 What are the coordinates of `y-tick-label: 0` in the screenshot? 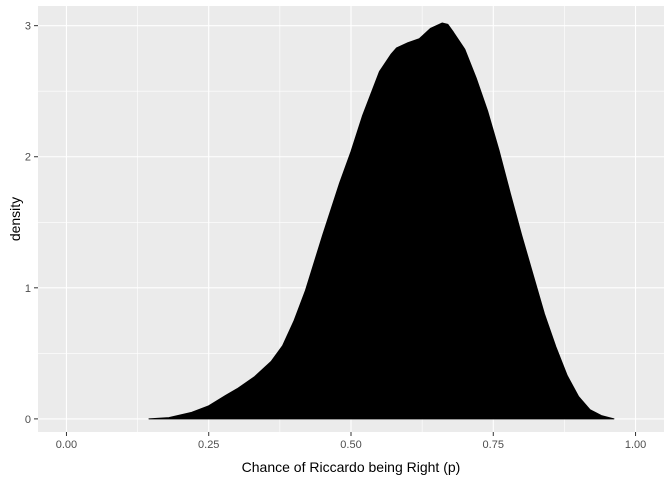 It's located at (28, 420).